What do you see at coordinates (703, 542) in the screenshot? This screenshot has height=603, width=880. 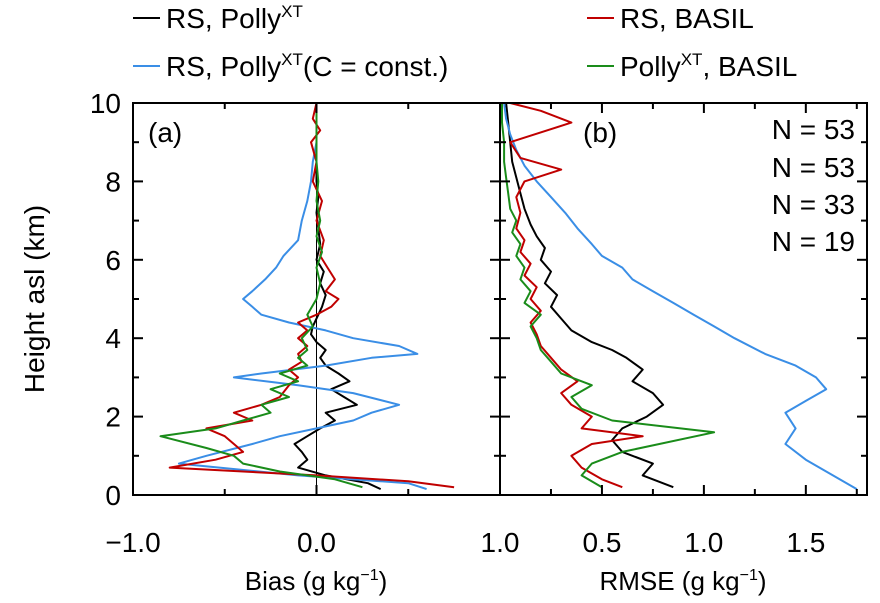 I see `panel-b-x-tick-label: 1.0` at bounding box center [703, 542].